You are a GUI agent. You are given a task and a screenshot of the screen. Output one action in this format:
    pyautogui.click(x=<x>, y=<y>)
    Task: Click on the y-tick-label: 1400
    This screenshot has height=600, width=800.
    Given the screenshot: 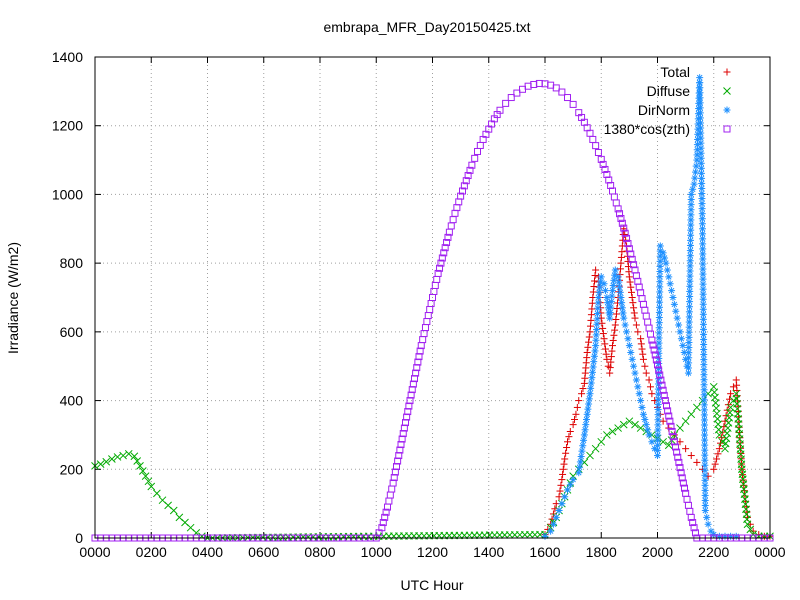 What is the action you would take?
    pyautogui.click(x=67, y=57)
    